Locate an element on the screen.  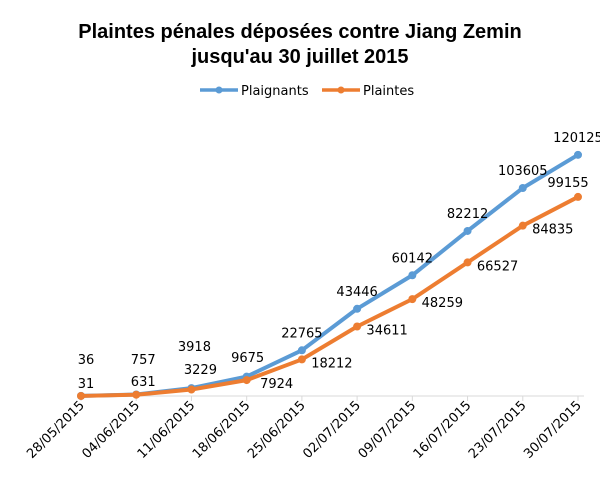
x-tick-label: 25/06/2015 is located at coordinates (277, 430).